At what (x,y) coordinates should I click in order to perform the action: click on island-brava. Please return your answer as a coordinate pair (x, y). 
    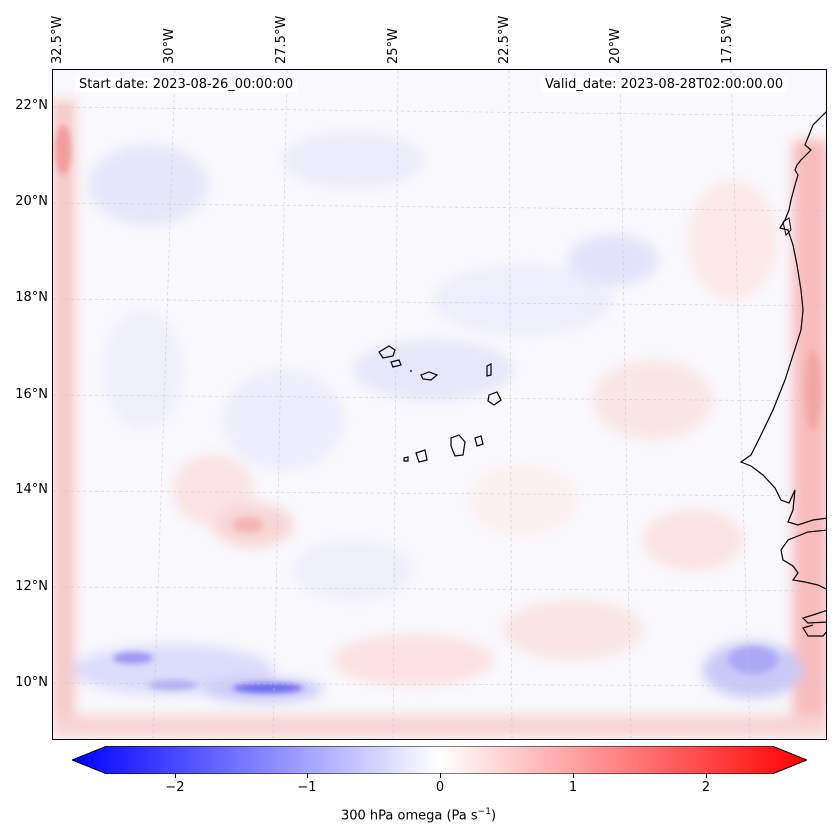
    Looking at the image, I should click on (406, 459).